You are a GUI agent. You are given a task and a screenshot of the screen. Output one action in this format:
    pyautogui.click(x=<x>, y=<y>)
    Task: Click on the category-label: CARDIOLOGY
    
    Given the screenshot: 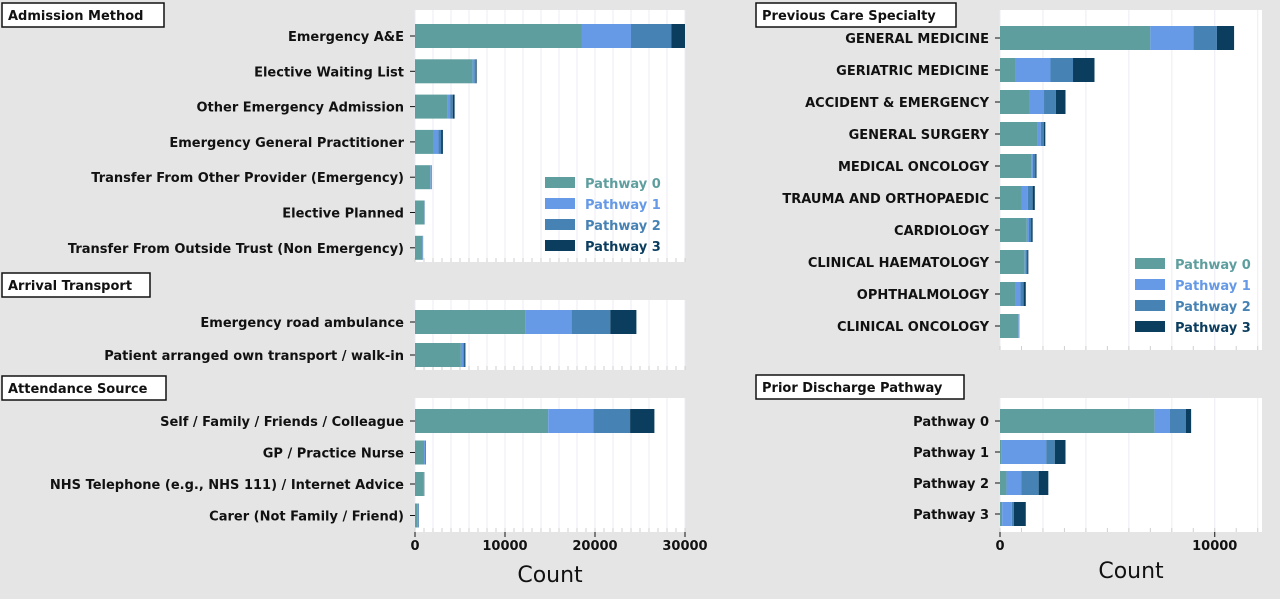 What is the action you would take?
    pyautogui.click(x=942, y=231)
    